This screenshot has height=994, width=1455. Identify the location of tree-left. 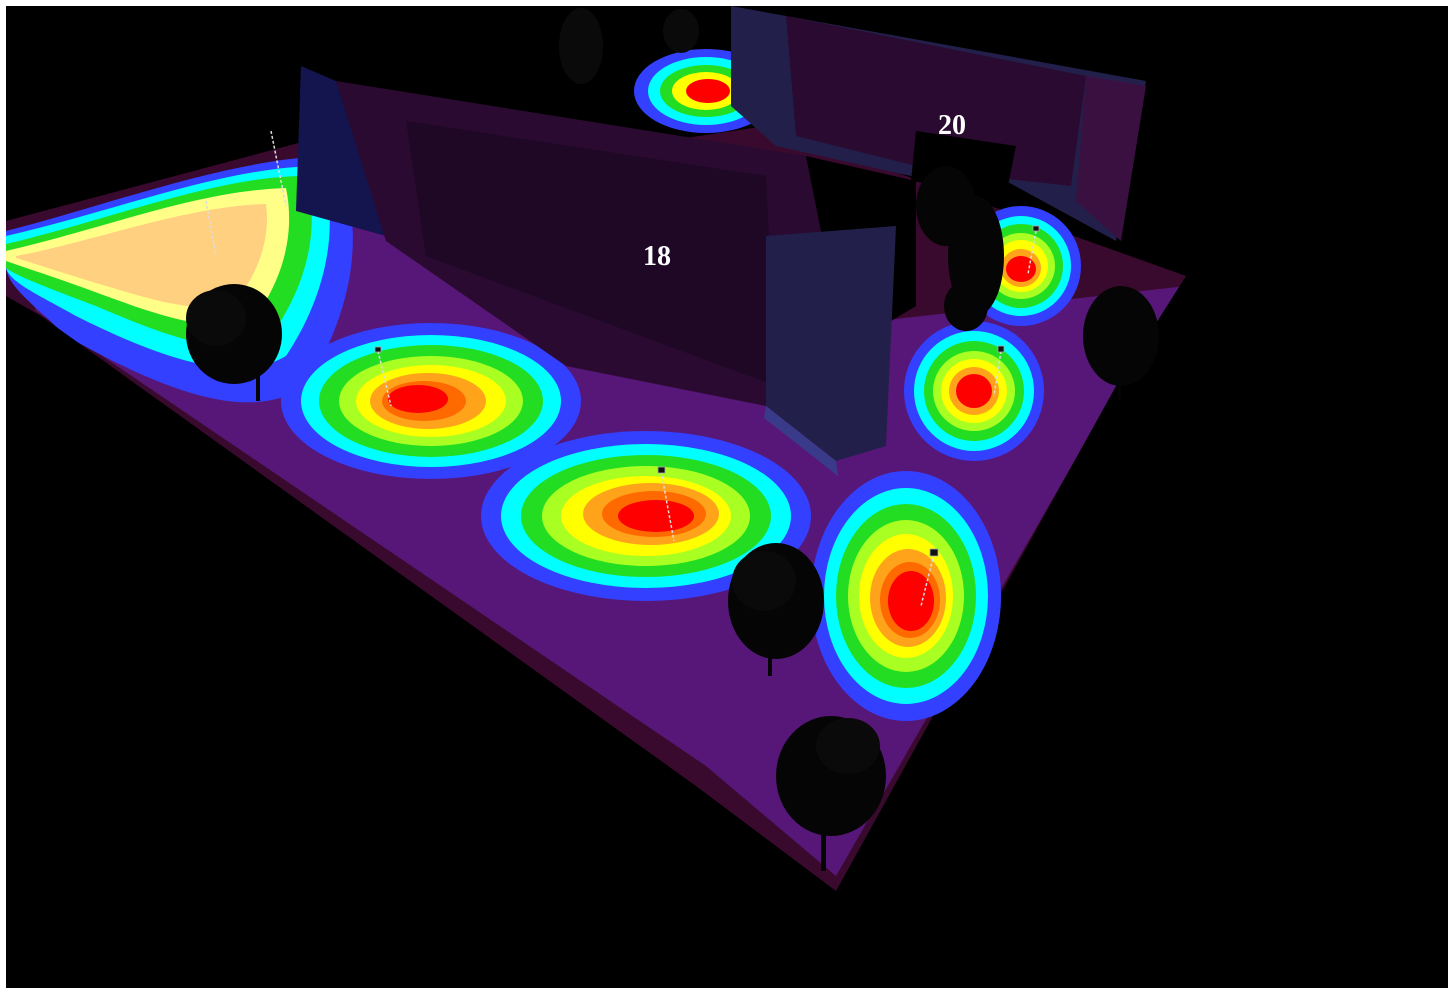
(234, 342).